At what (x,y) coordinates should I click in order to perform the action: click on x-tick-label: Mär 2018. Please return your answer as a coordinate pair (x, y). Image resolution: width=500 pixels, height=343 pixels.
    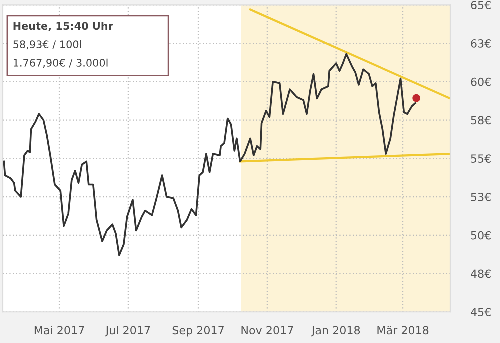
    Looking at the image, I should click on (403, 330).